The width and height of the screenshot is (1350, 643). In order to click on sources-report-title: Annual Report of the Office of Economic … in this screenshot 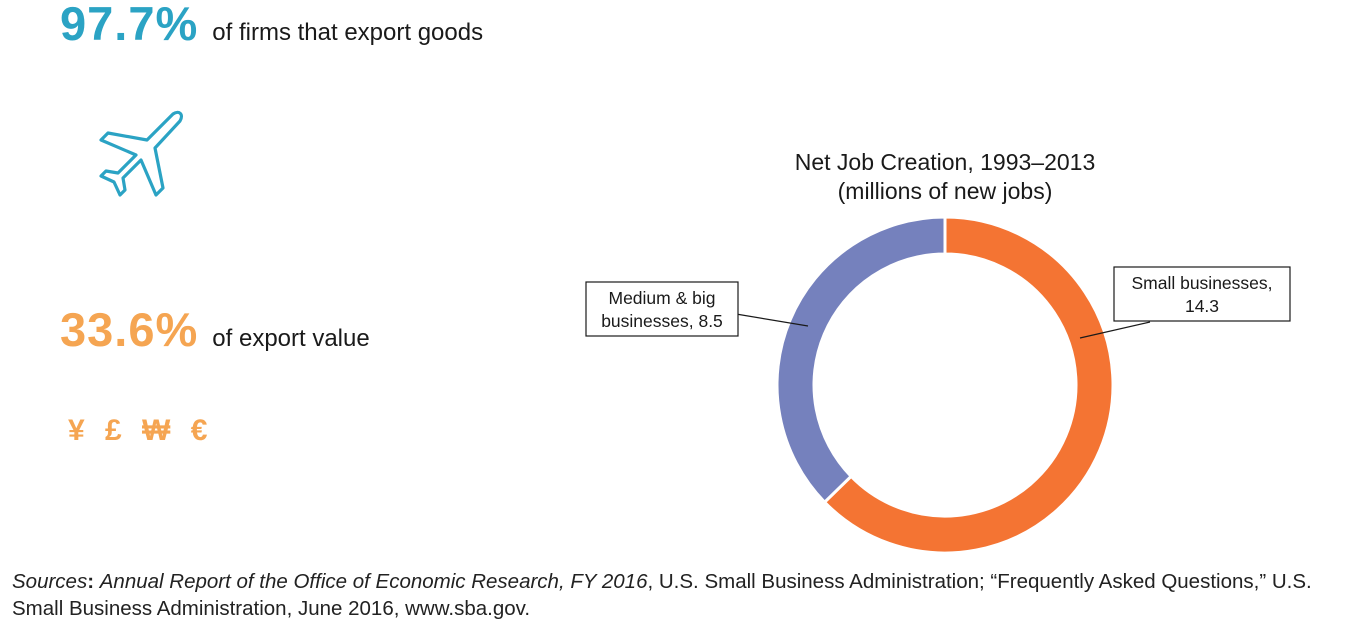, I will do `click(373, 581)`.